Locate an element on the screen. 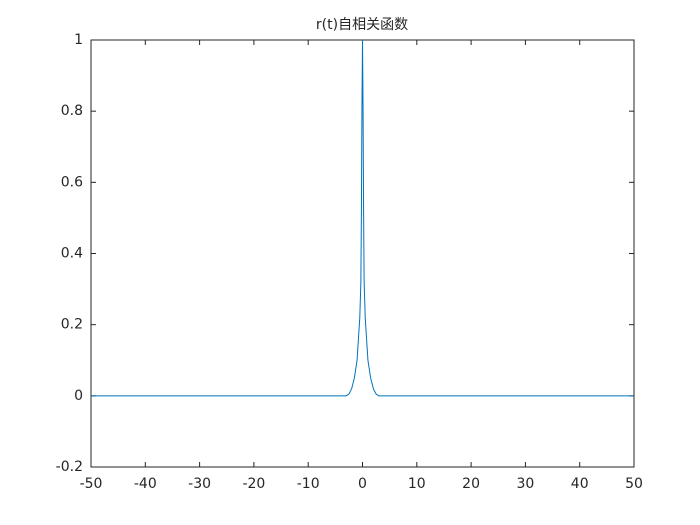  x-tick-label: 20 is located at coordinates (471, 484).